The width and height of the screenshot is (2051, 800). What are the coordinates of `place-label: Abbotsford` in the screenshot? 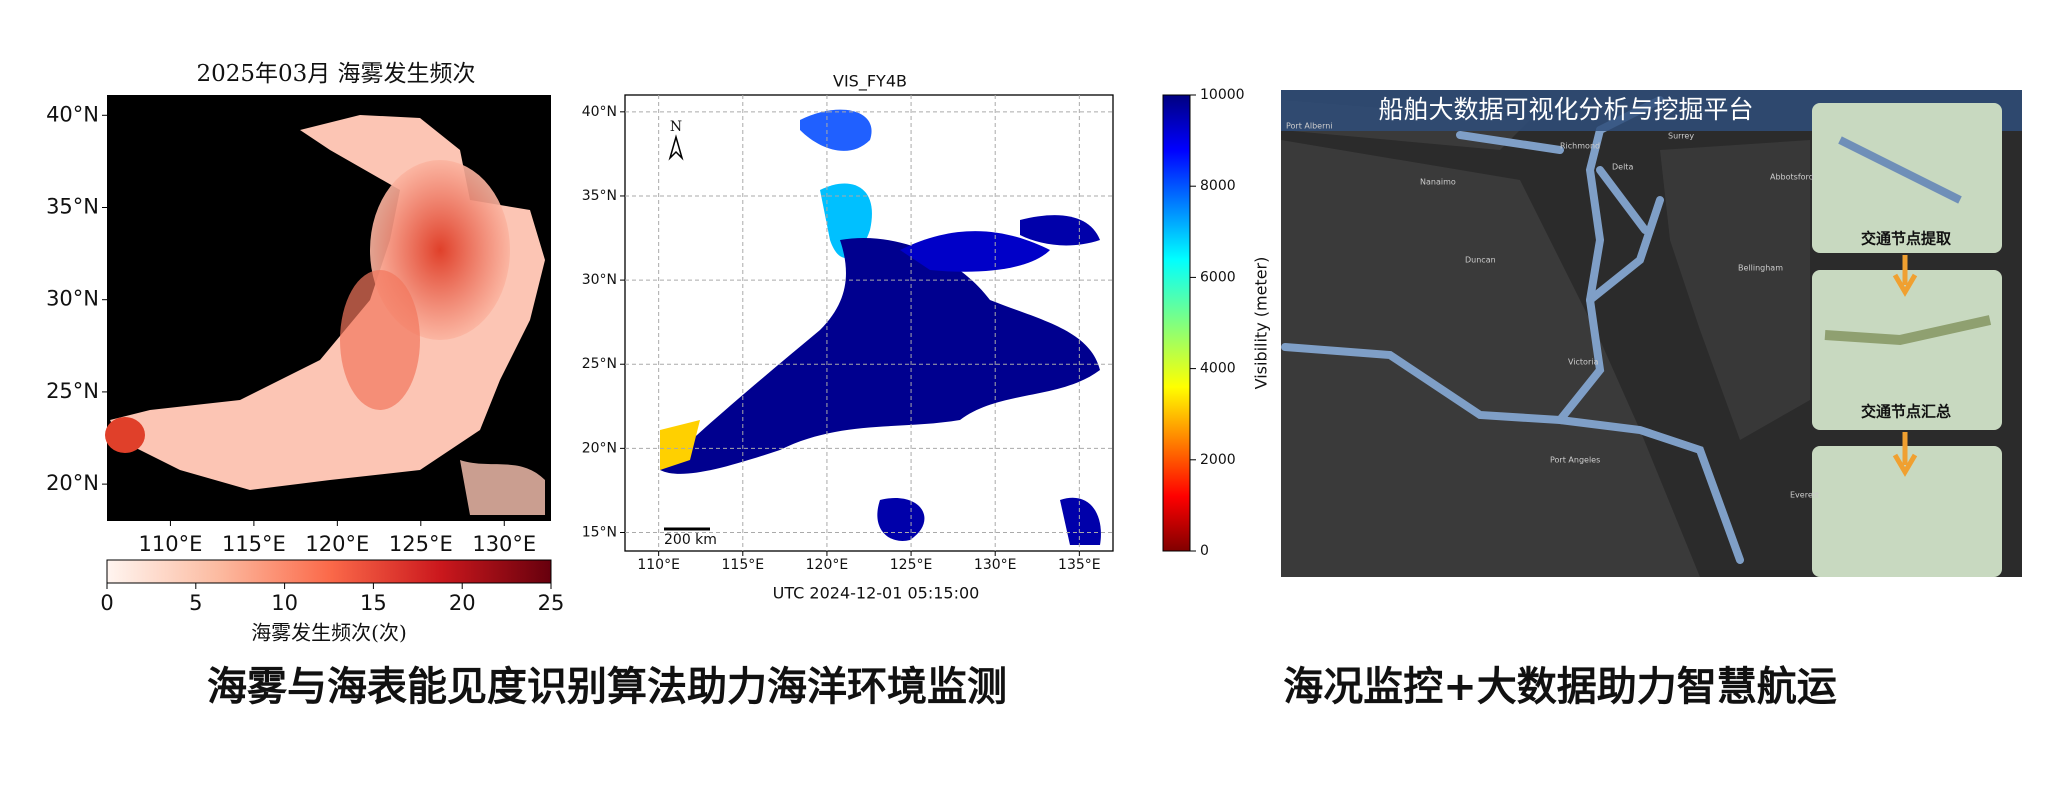 It's located at (1792, 177).